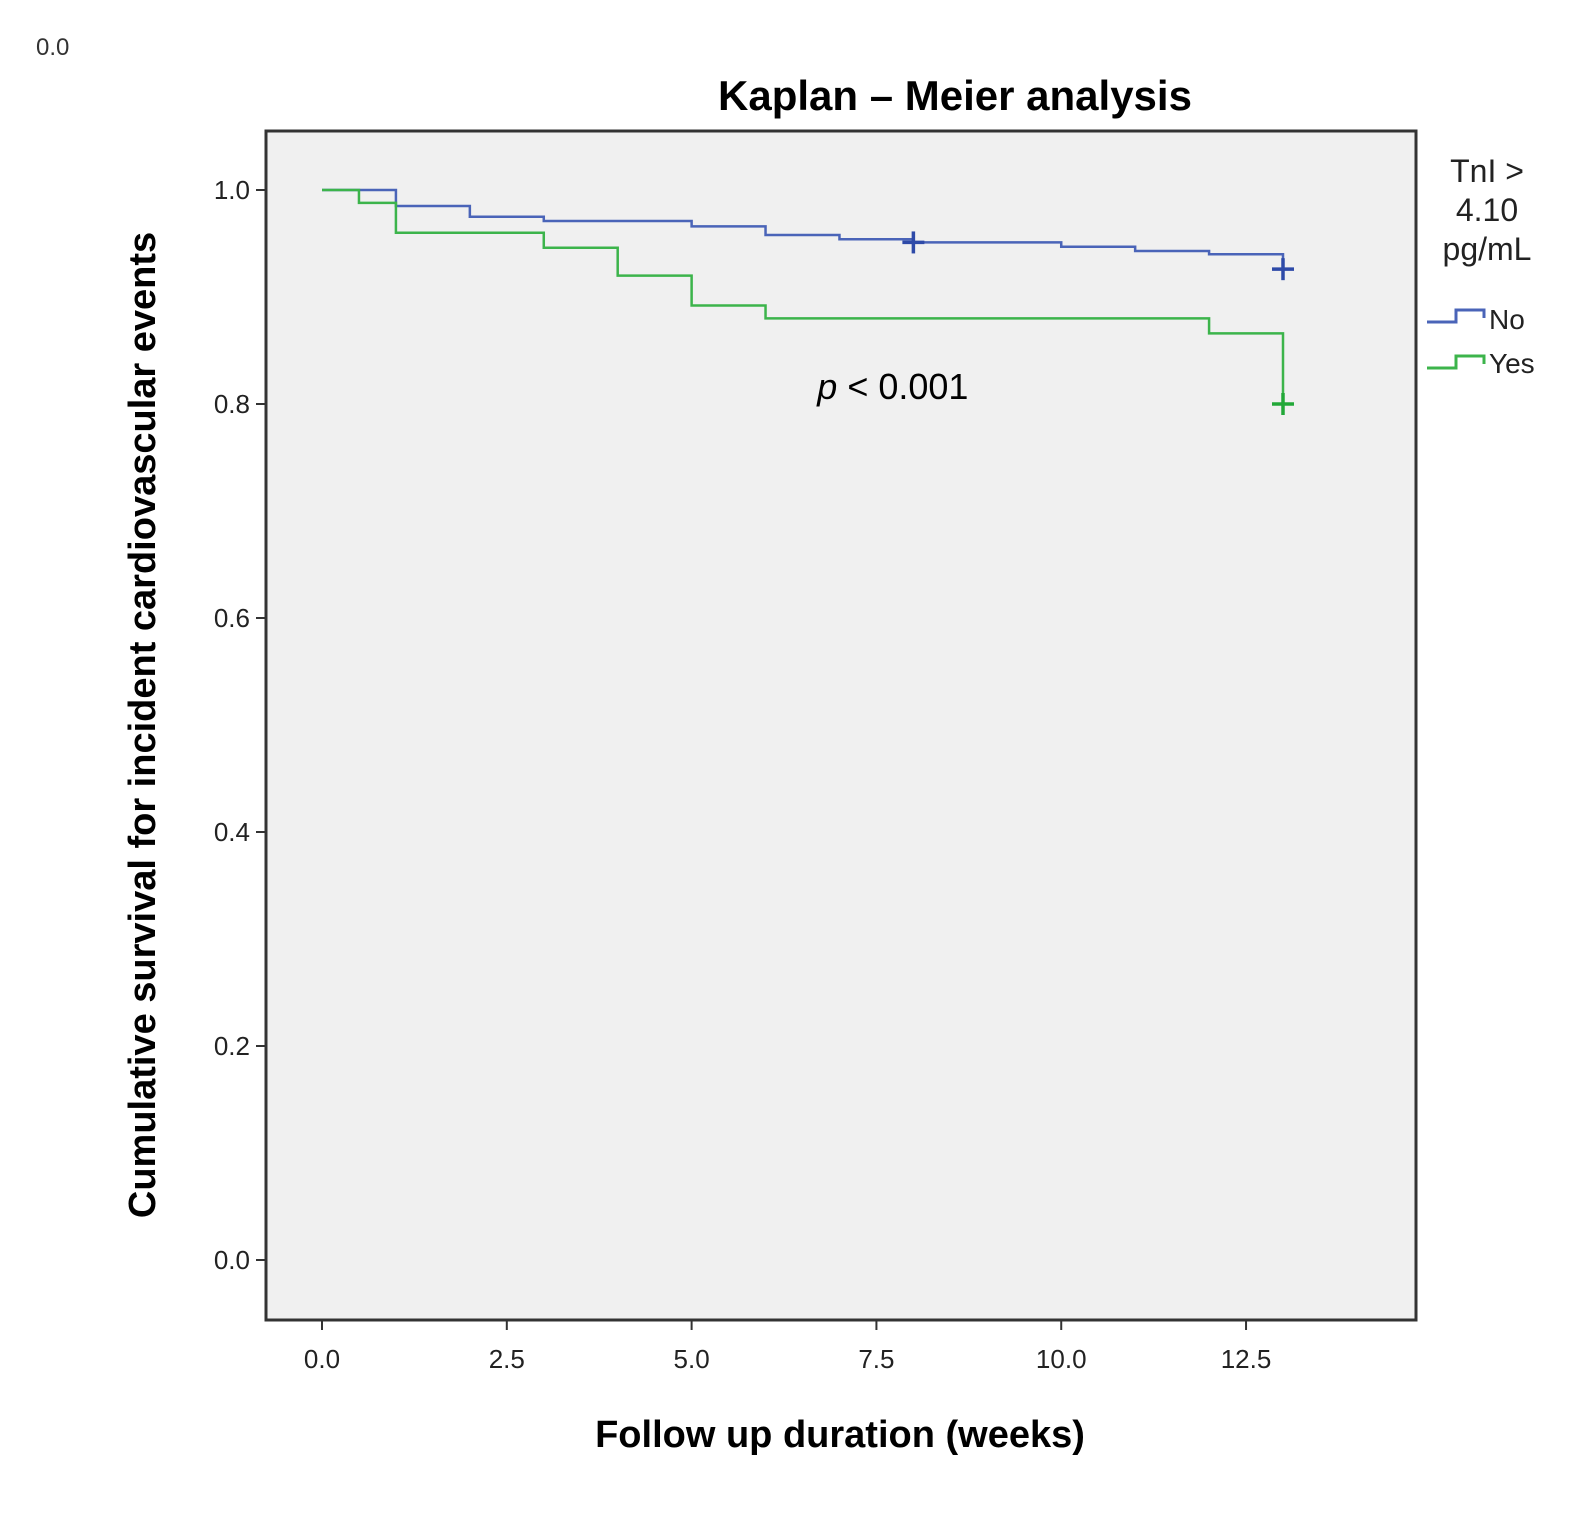  Describe the element at coordinates (1487, 210) in the screenshot. I see `legend-title-line-2: 4.10` at that location.